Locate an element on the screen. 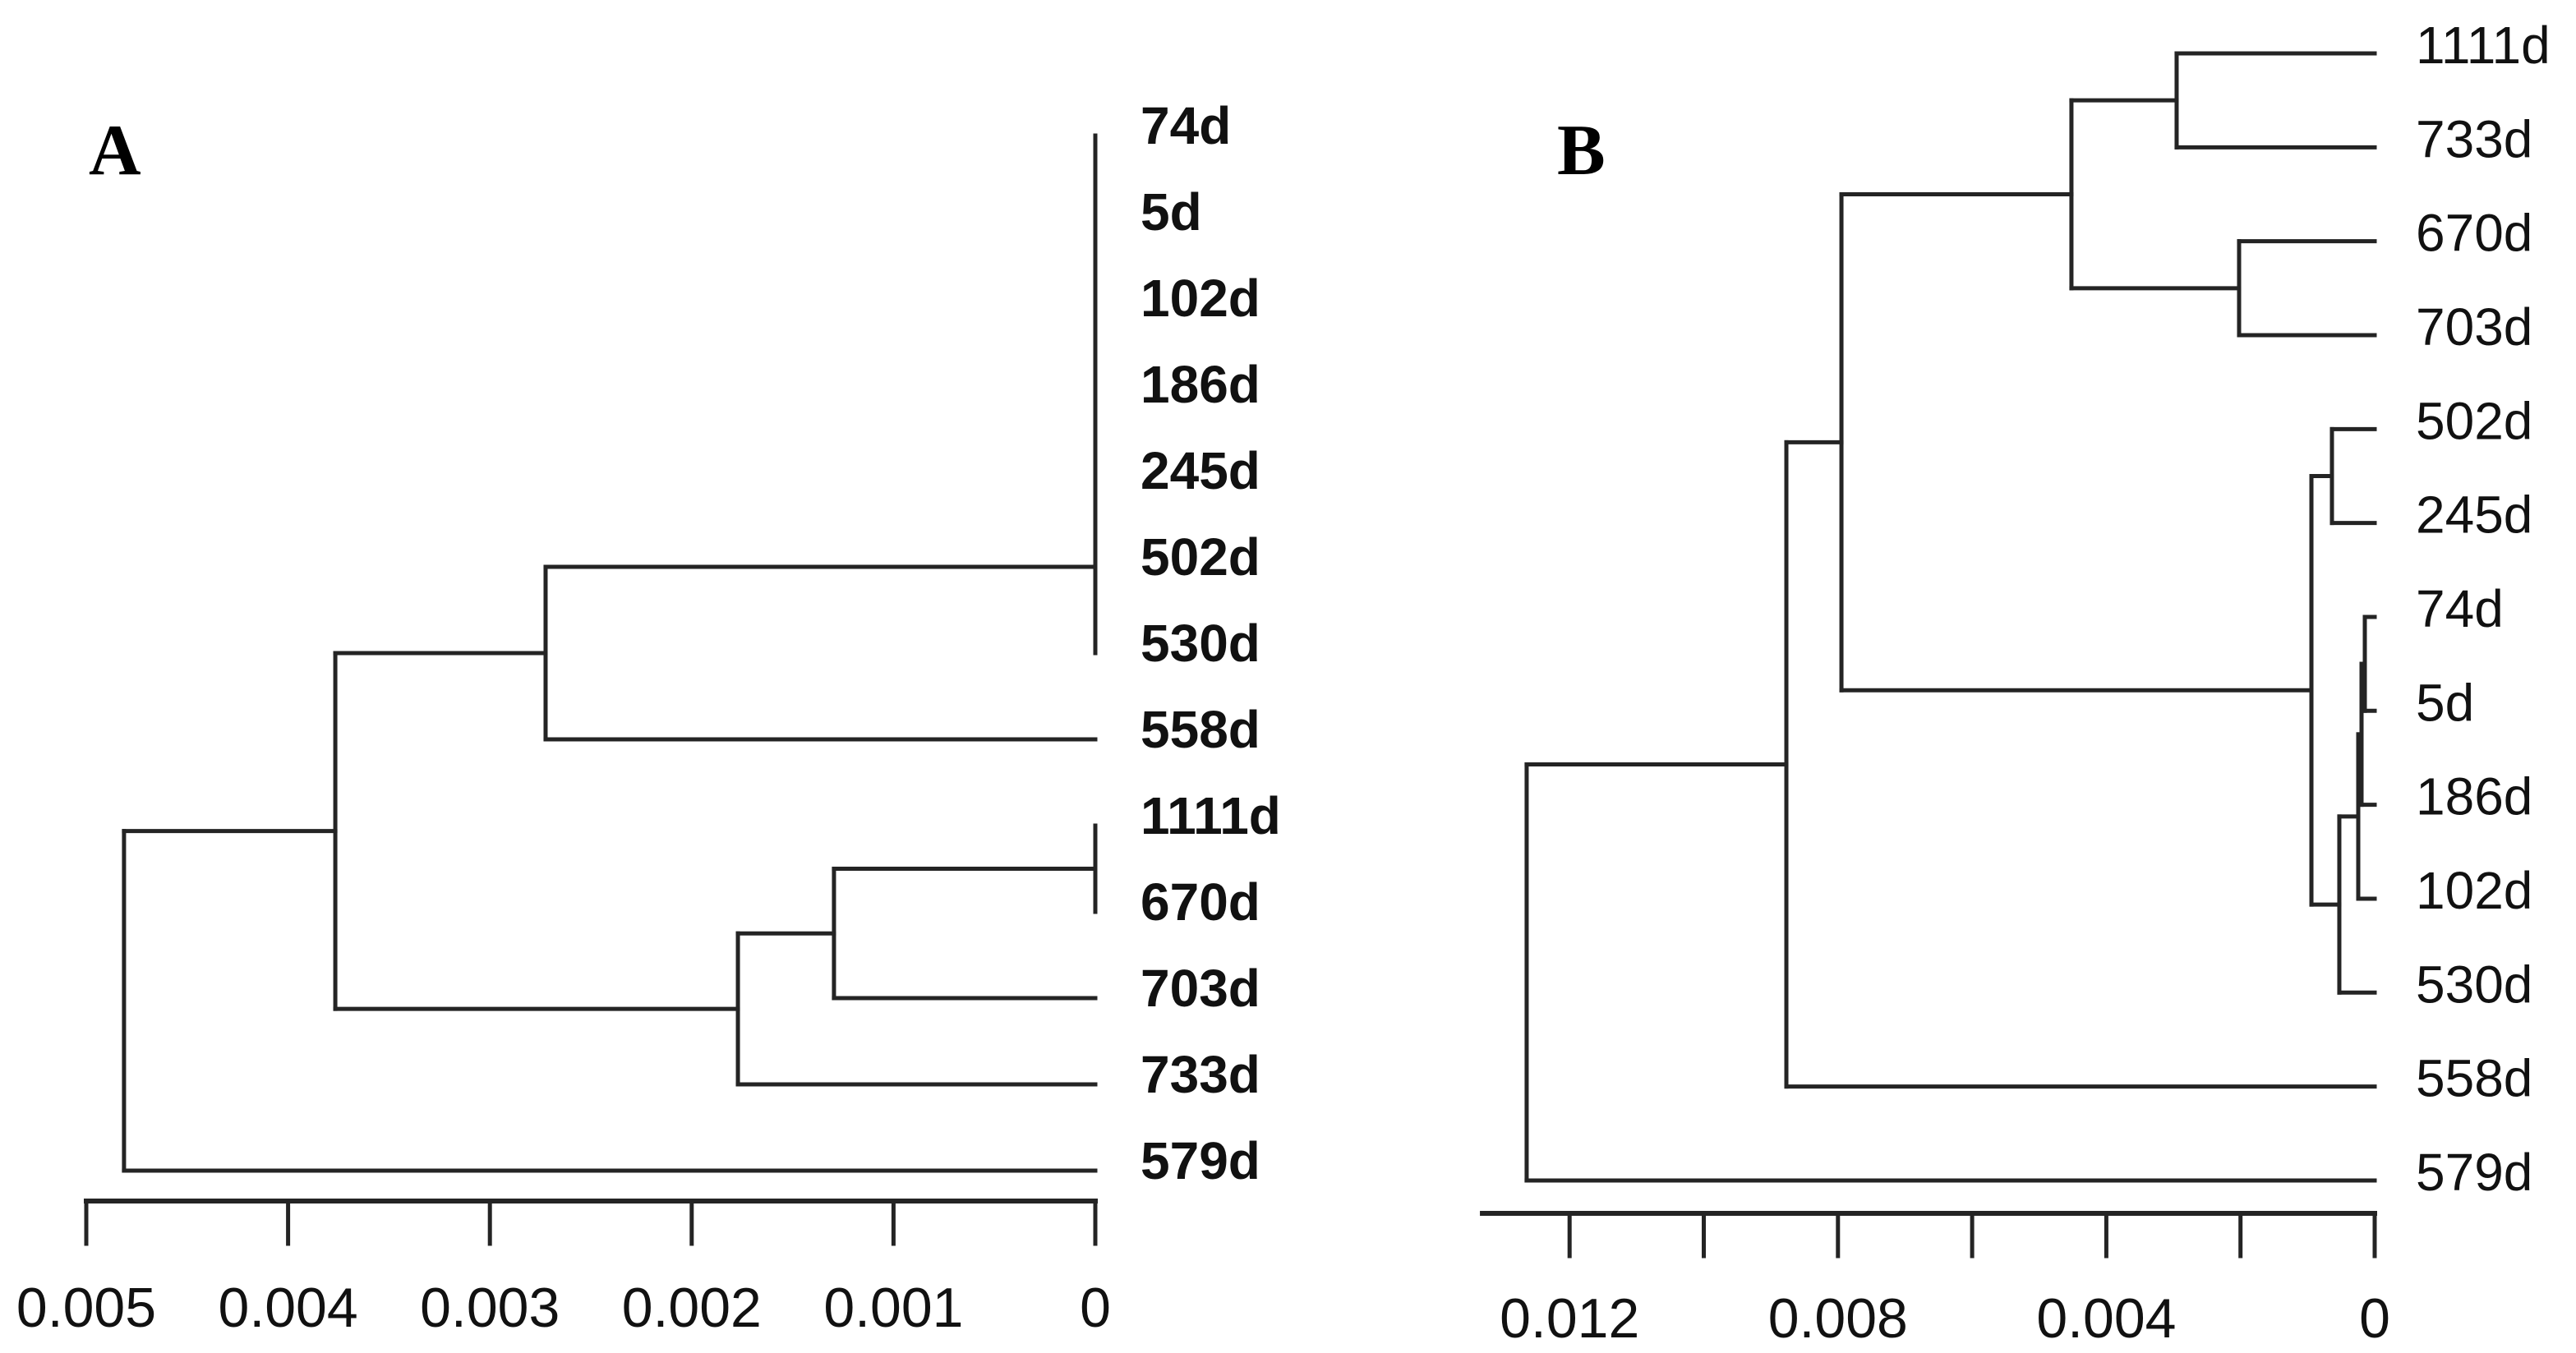 The height and width of the screenshot is (1353, 2576). axis-tick-label-0.005: 0.005 is located at coordinates (86, 1308).